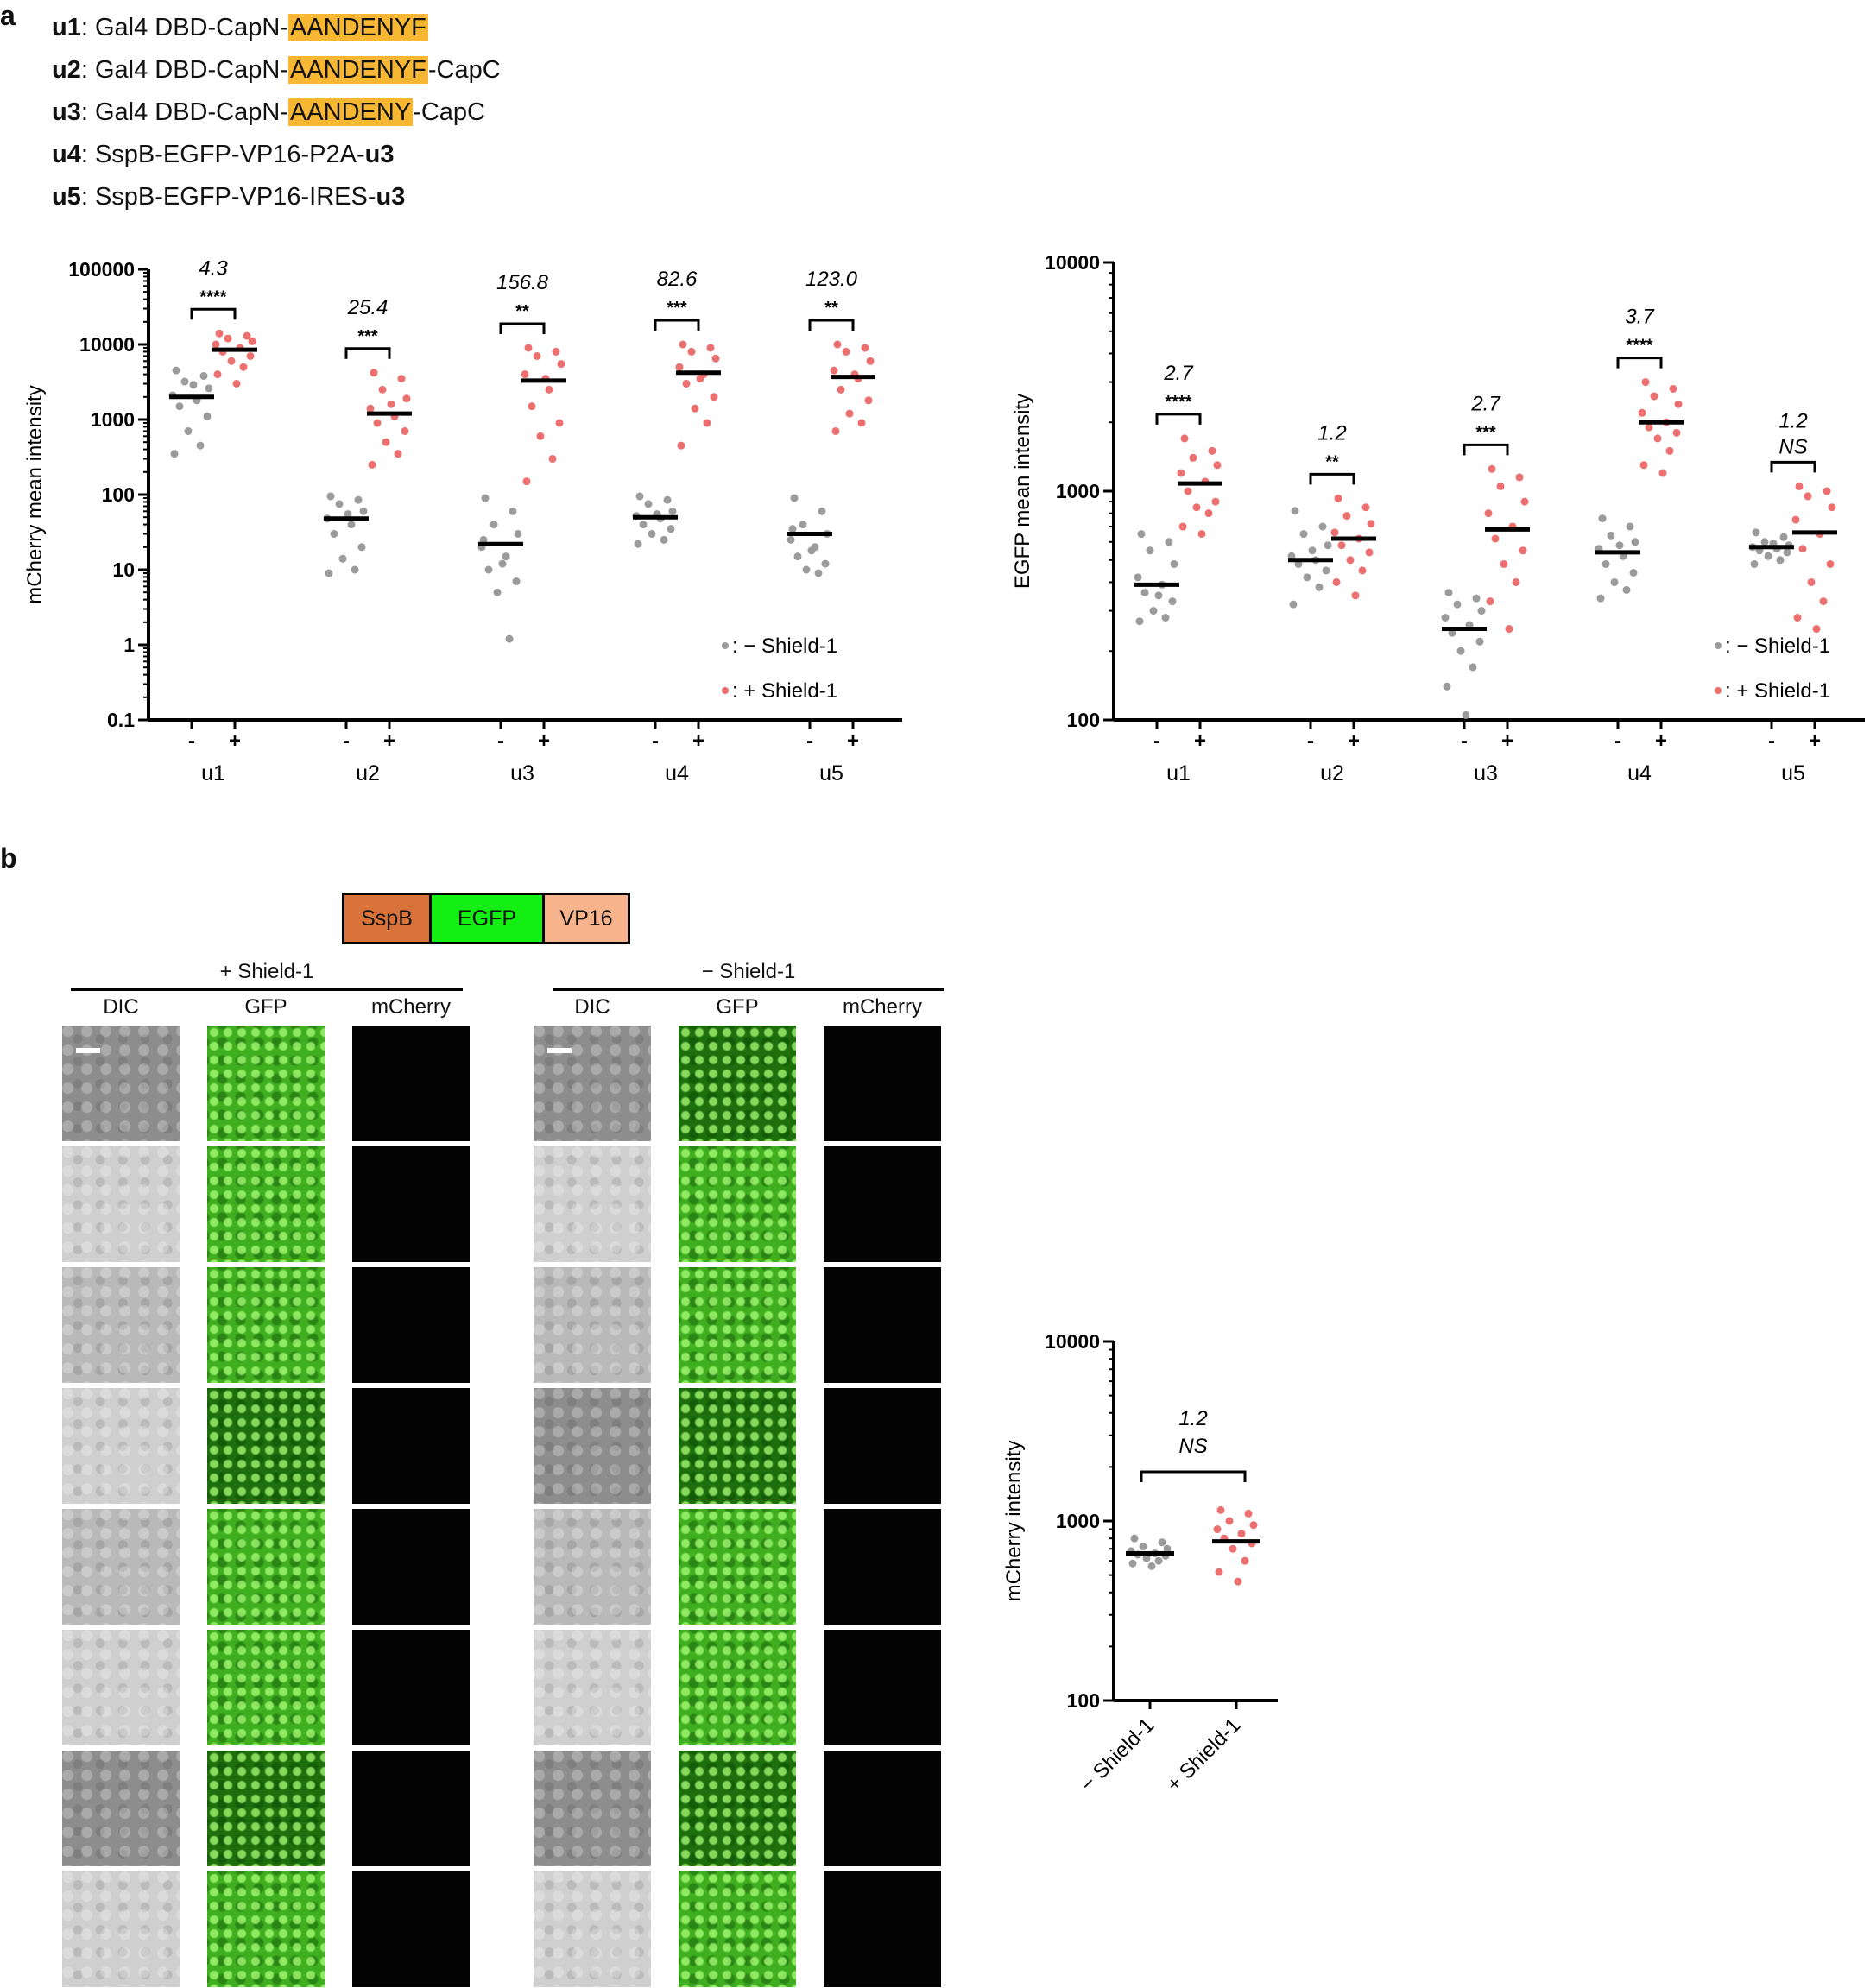 Image resolution: width=1870 pixels, height=1988 pixels. I want to click on fold-change-label: 156.8, so click(522, 282).